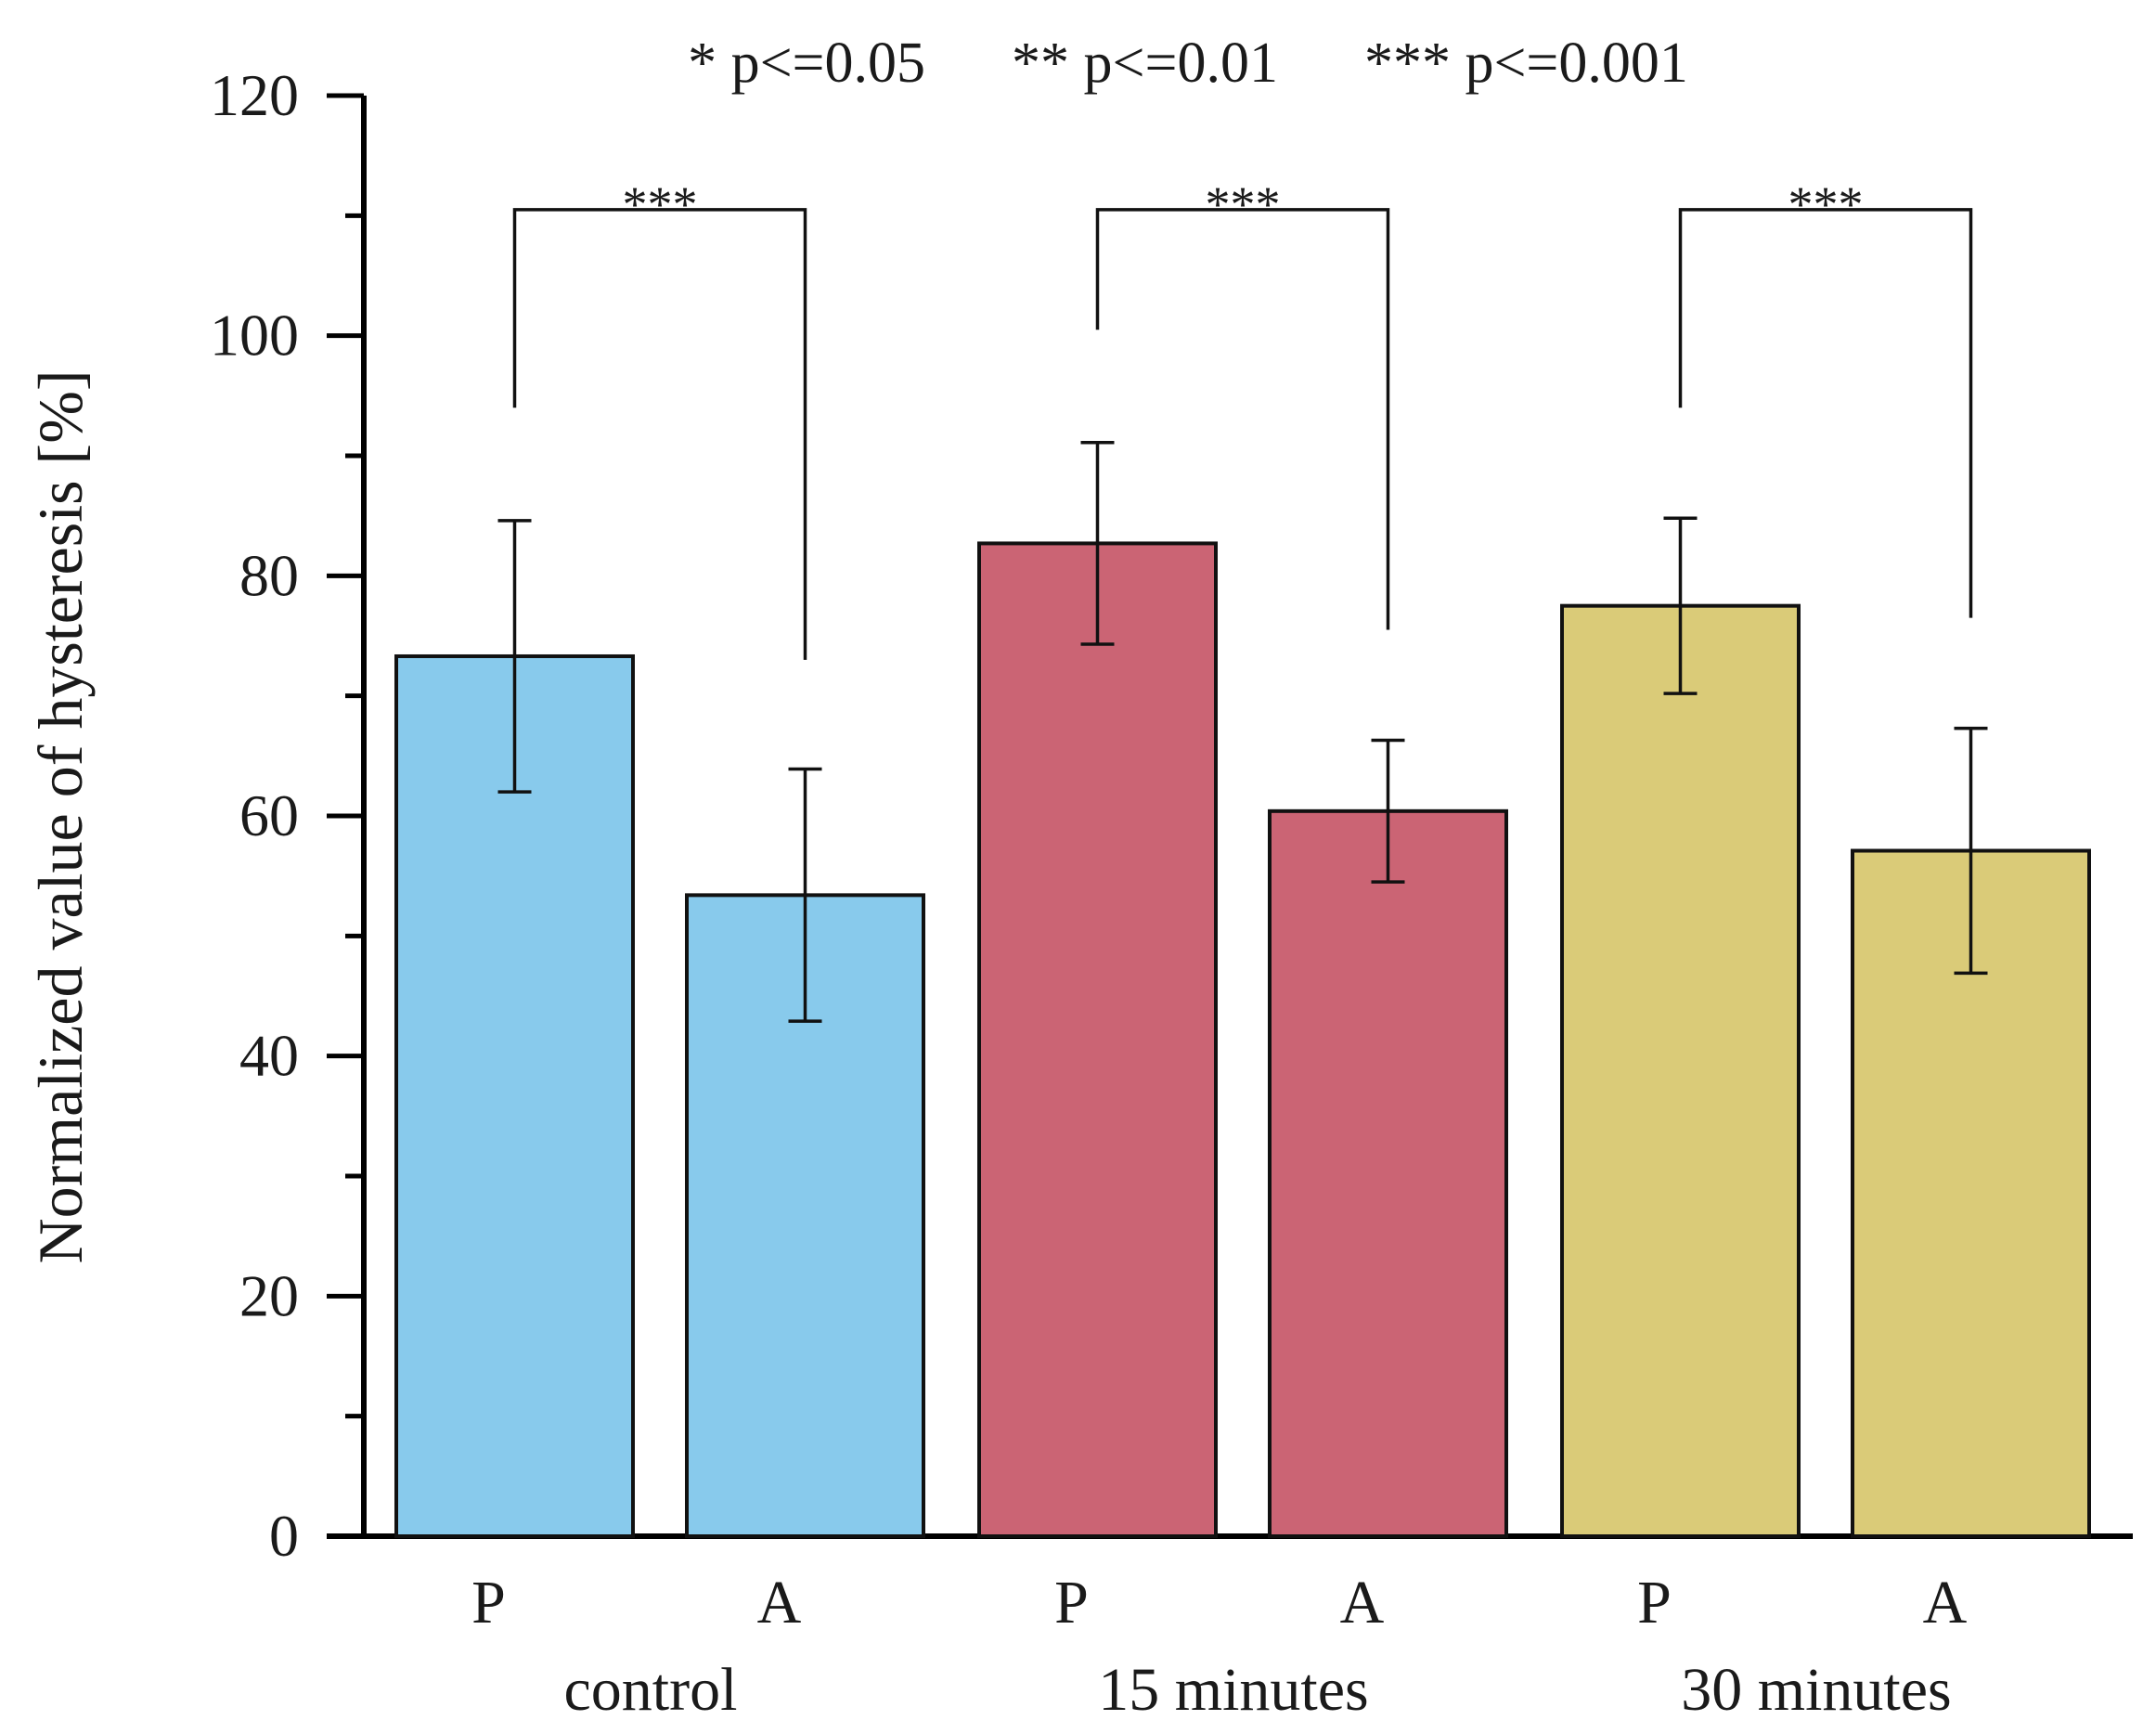 The width and height of the screenshot is (2156, 1733). What do you see at coordinates (1101, 64) in the screenshot?
I see `legend-entry: ** p<=0.01` at bounding box center [1101, 64].